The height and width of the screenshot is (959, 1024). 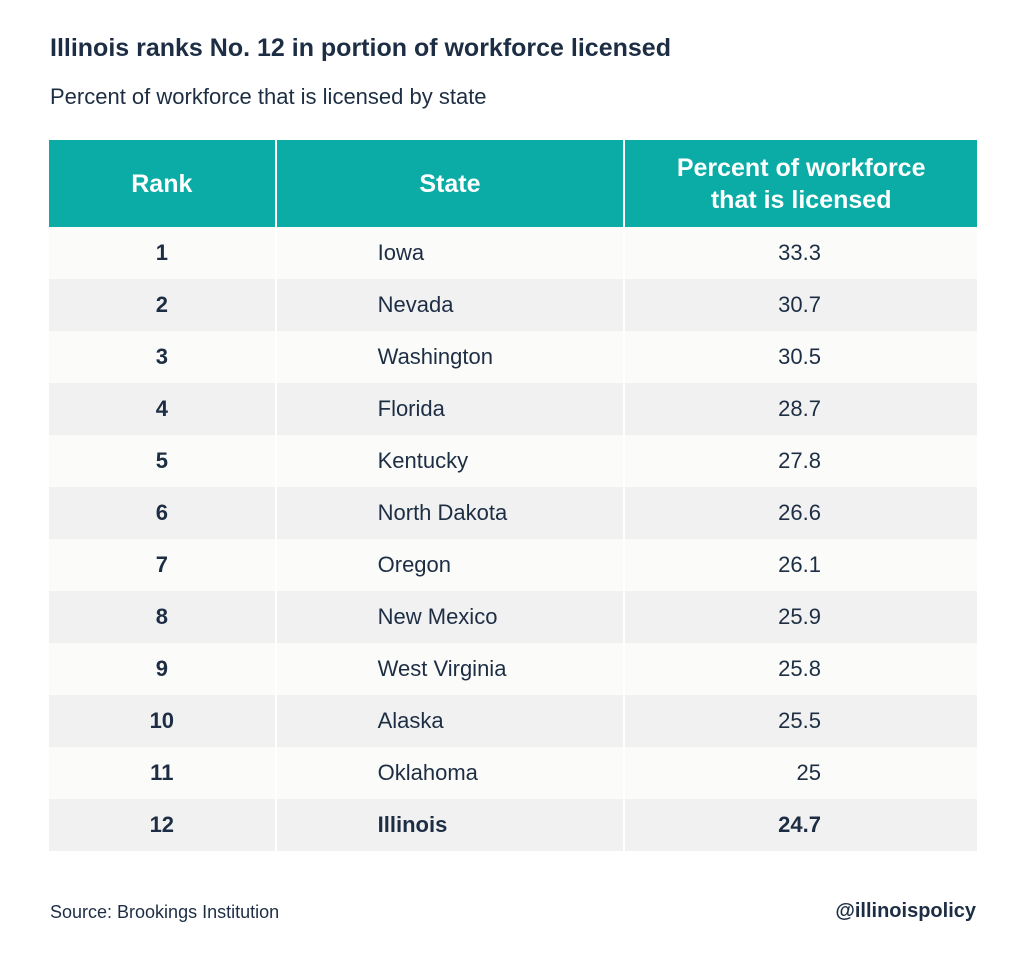 I want to click on table-row: 9 West Virginia 25.8, so click(x=513, y=669).